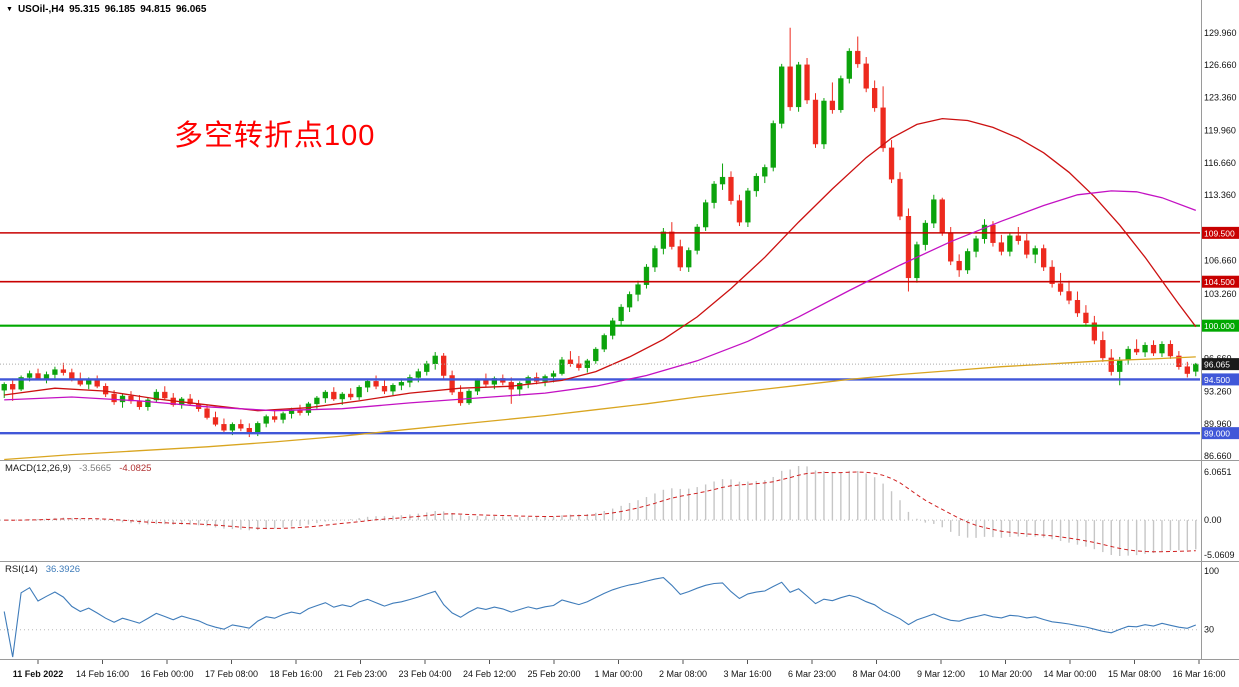  What do you see at coordinates (876, 674) in the screenshot?
I see `time-axis-label: 8 Mar 04:00` at bounding box center [876, 674].